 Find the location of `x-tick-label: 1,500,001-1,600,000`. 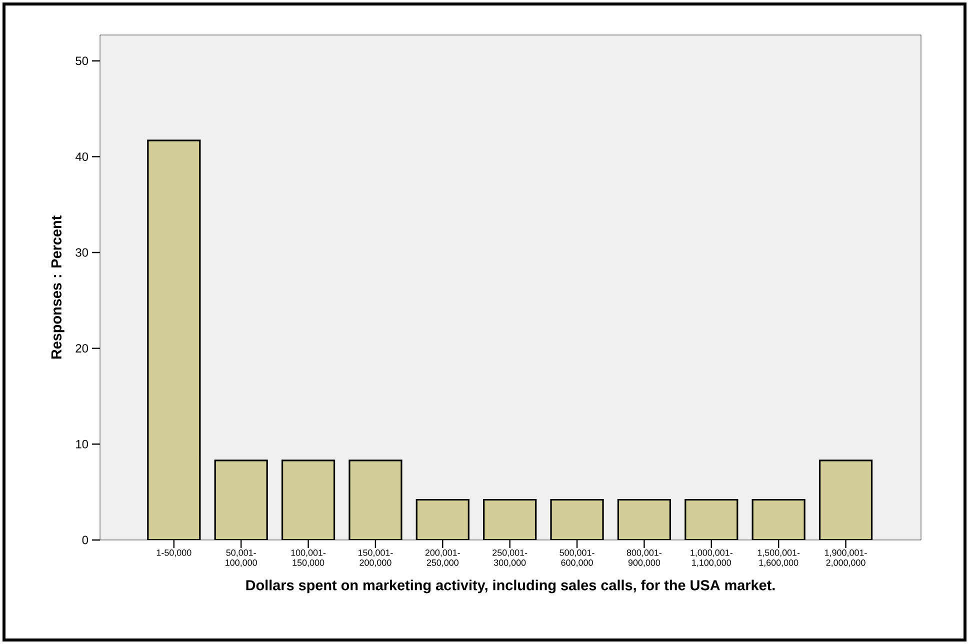

x-tick-label: 1,500,001-1,600,000 is located at coordinates (779, 558).